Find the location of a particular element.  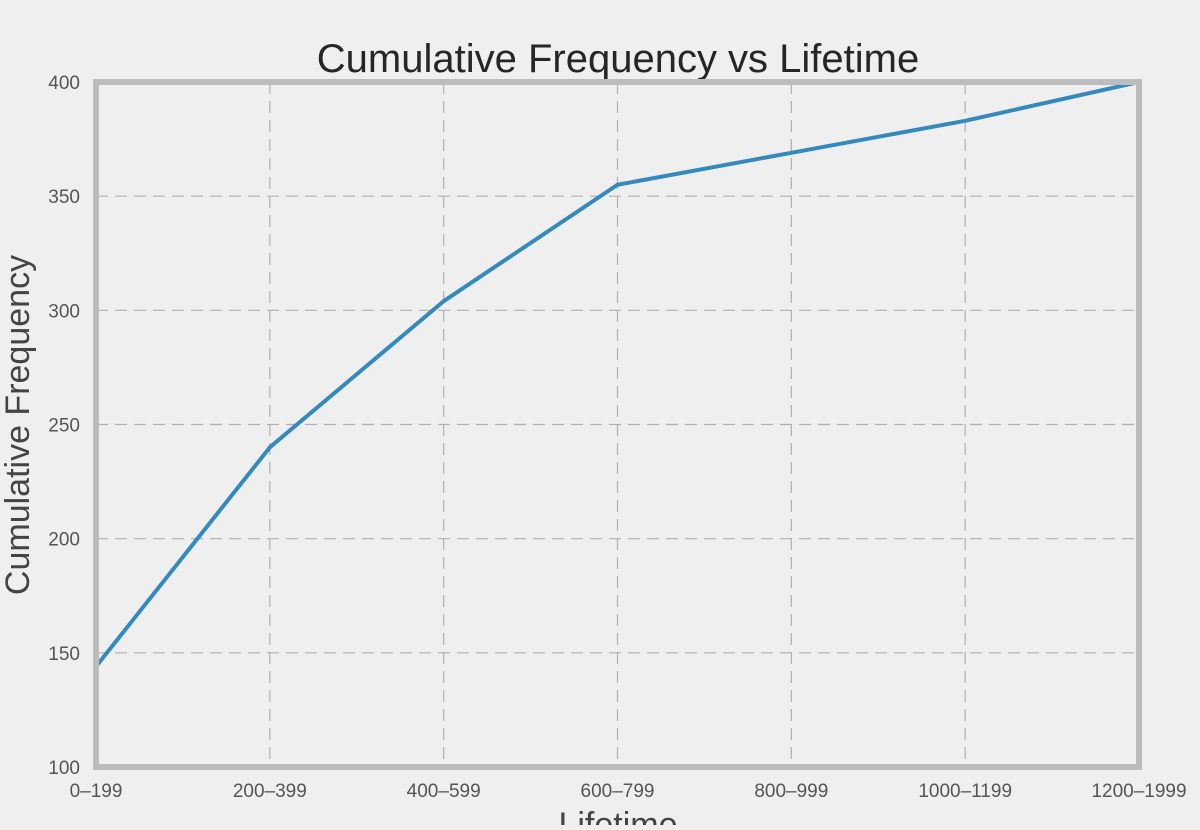

y-tick-label: 100 is located at coordinates (64, 768).